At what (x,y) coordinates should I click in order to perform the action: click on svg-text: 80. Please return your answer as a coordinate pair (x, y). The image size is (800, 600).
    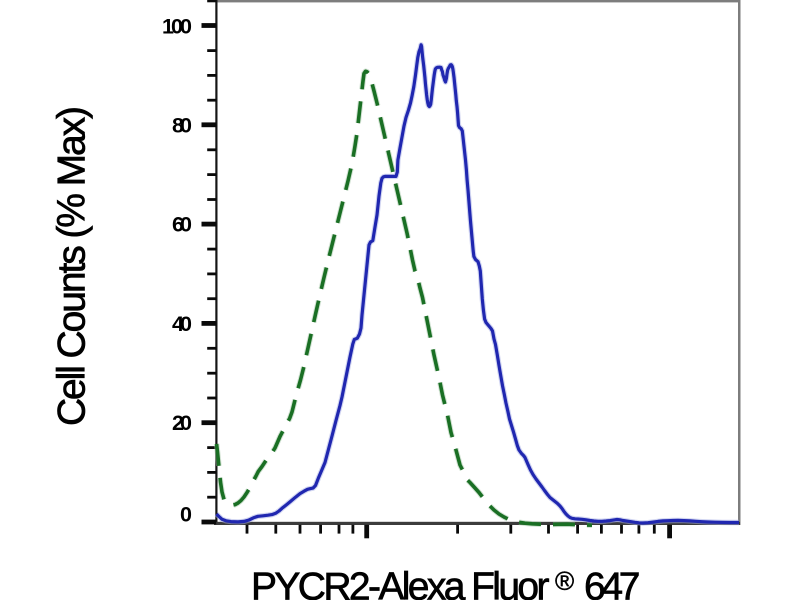
    Looking at the image, I should click on (182, 125).